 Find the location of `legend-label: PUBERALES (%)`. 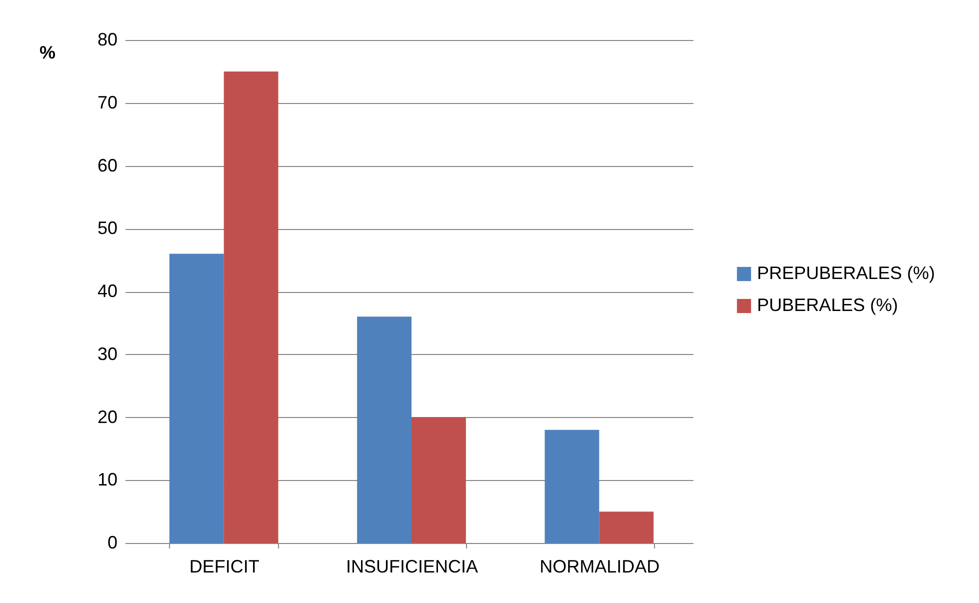

legend-label: PUBERALES (%) is located at coordinates (827, 305).